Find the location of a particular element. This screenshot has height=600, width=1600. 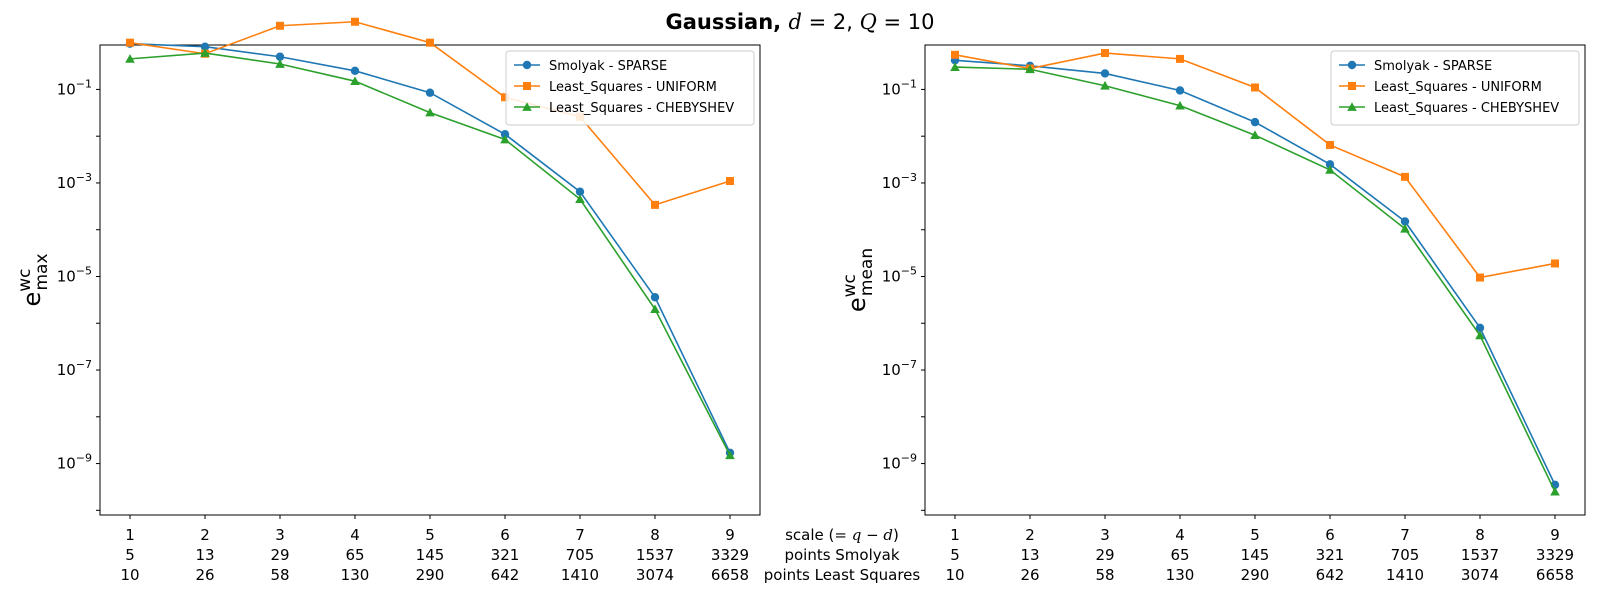

x-tick-label-points-smolyak: 3329 is located at coordinates (730, 555).